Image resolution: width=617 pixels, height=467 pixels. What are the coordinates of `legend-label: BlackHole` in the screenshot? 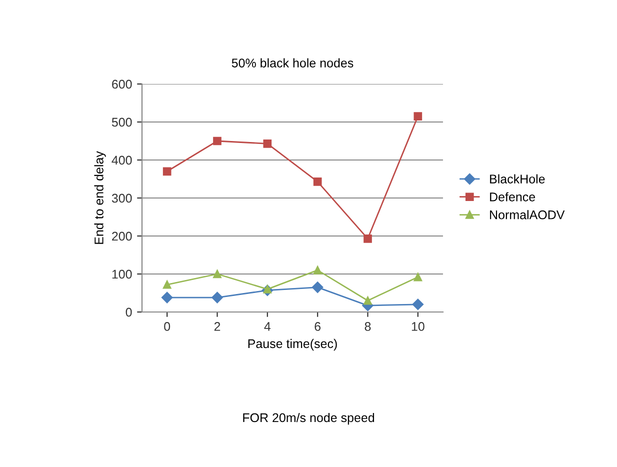 It's located at (517, 179).